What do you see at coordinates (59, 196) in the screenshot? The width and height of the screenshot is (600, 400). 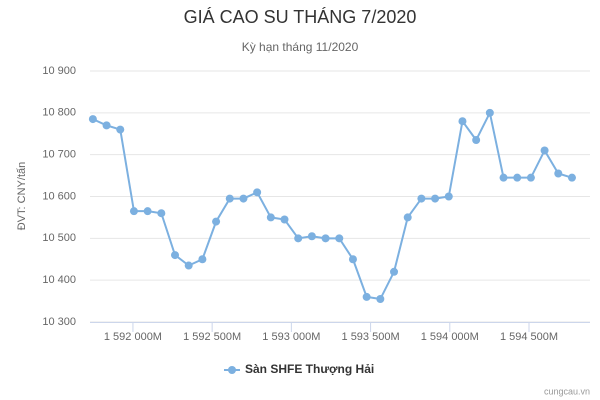 I see `y-tick-label: 10 600` at bounding box center [59, 196].